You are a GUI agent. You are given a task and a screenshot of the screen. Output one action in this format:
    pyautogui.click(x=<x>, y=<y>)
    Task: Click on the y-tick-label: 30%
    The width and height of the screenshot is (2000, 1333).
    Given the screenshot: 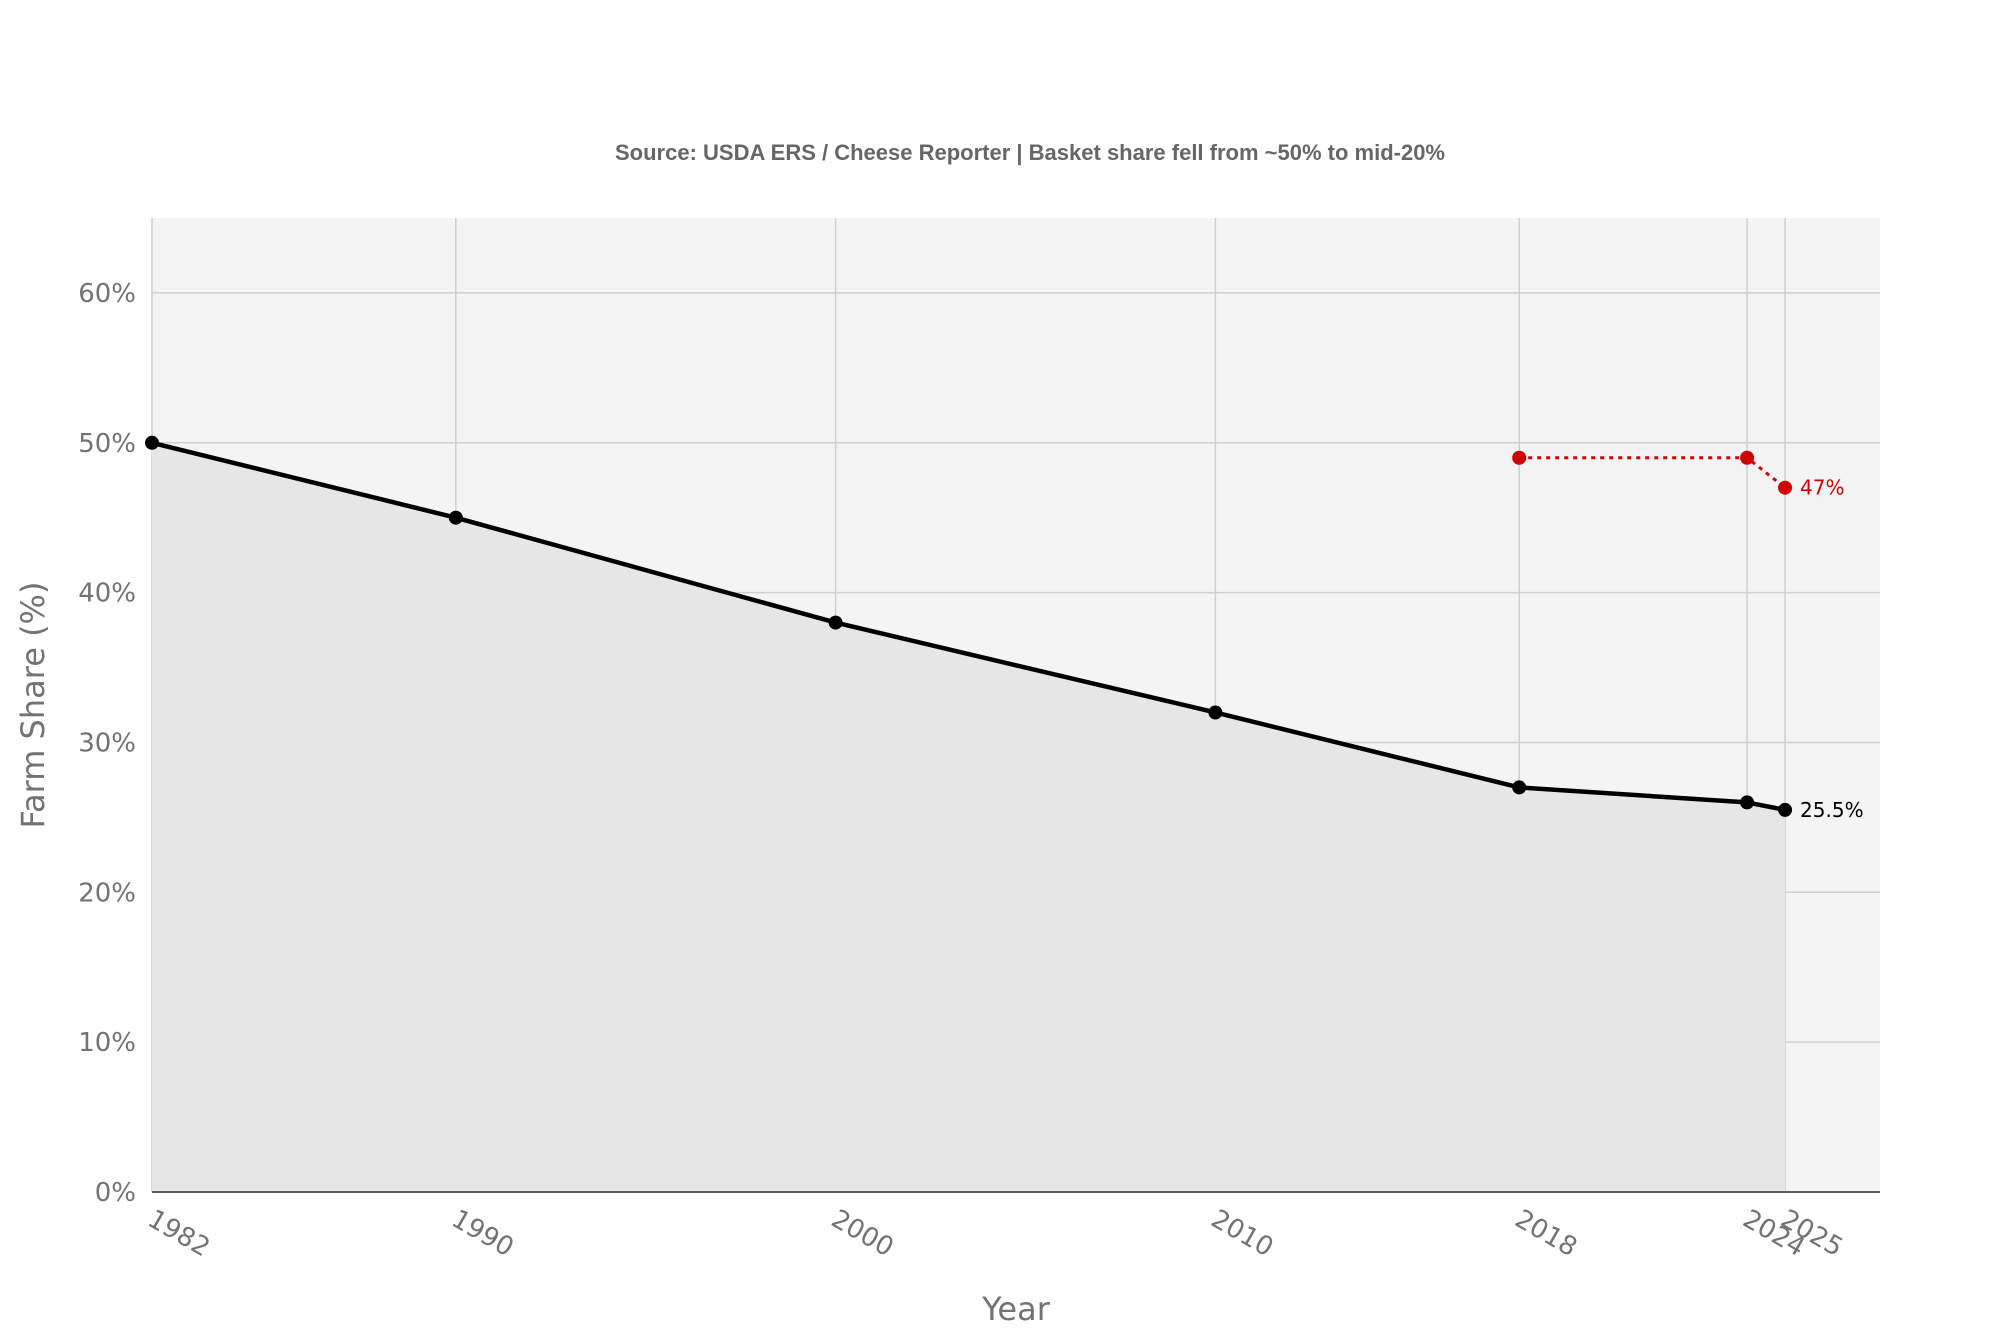 What is the action you would take?
    pyautogui.click(x=107, y=743)
    